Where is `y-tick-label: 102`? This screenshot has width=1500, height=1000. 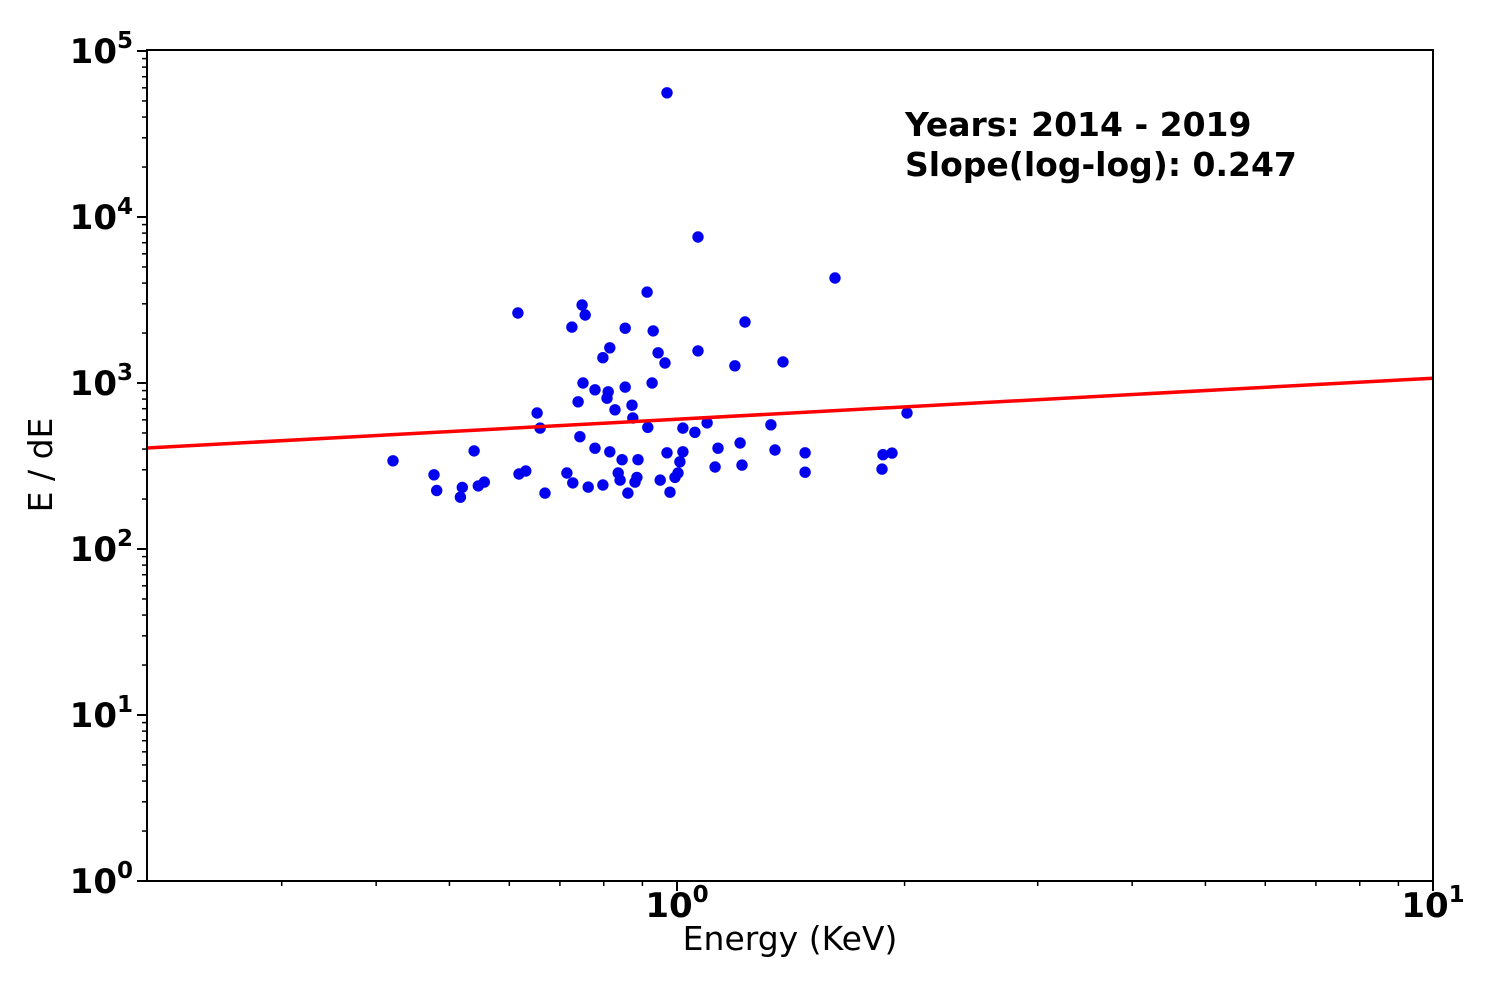 y-tick-label: 102 is located at coordinates (101, 548).